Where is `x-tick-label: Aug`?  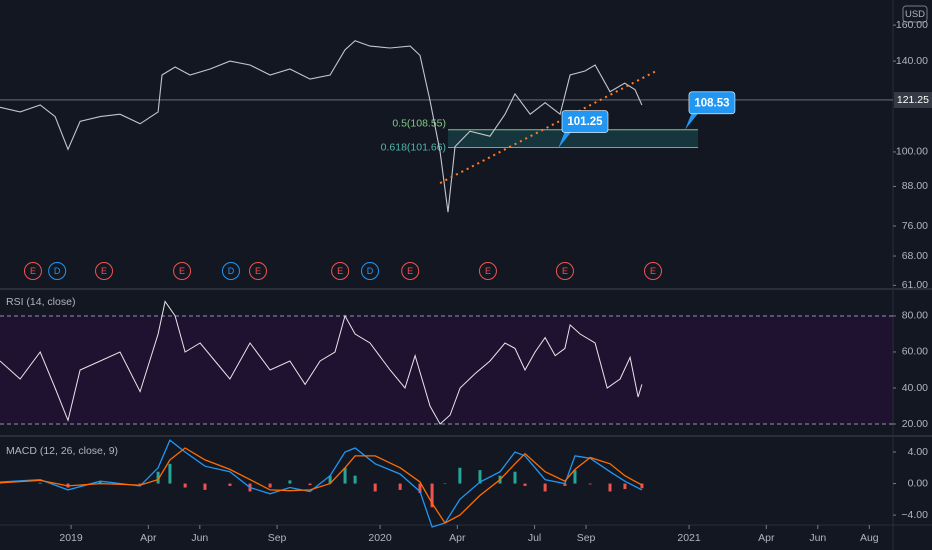 x-tick-label: Aug is located at coordinates (869, 538).